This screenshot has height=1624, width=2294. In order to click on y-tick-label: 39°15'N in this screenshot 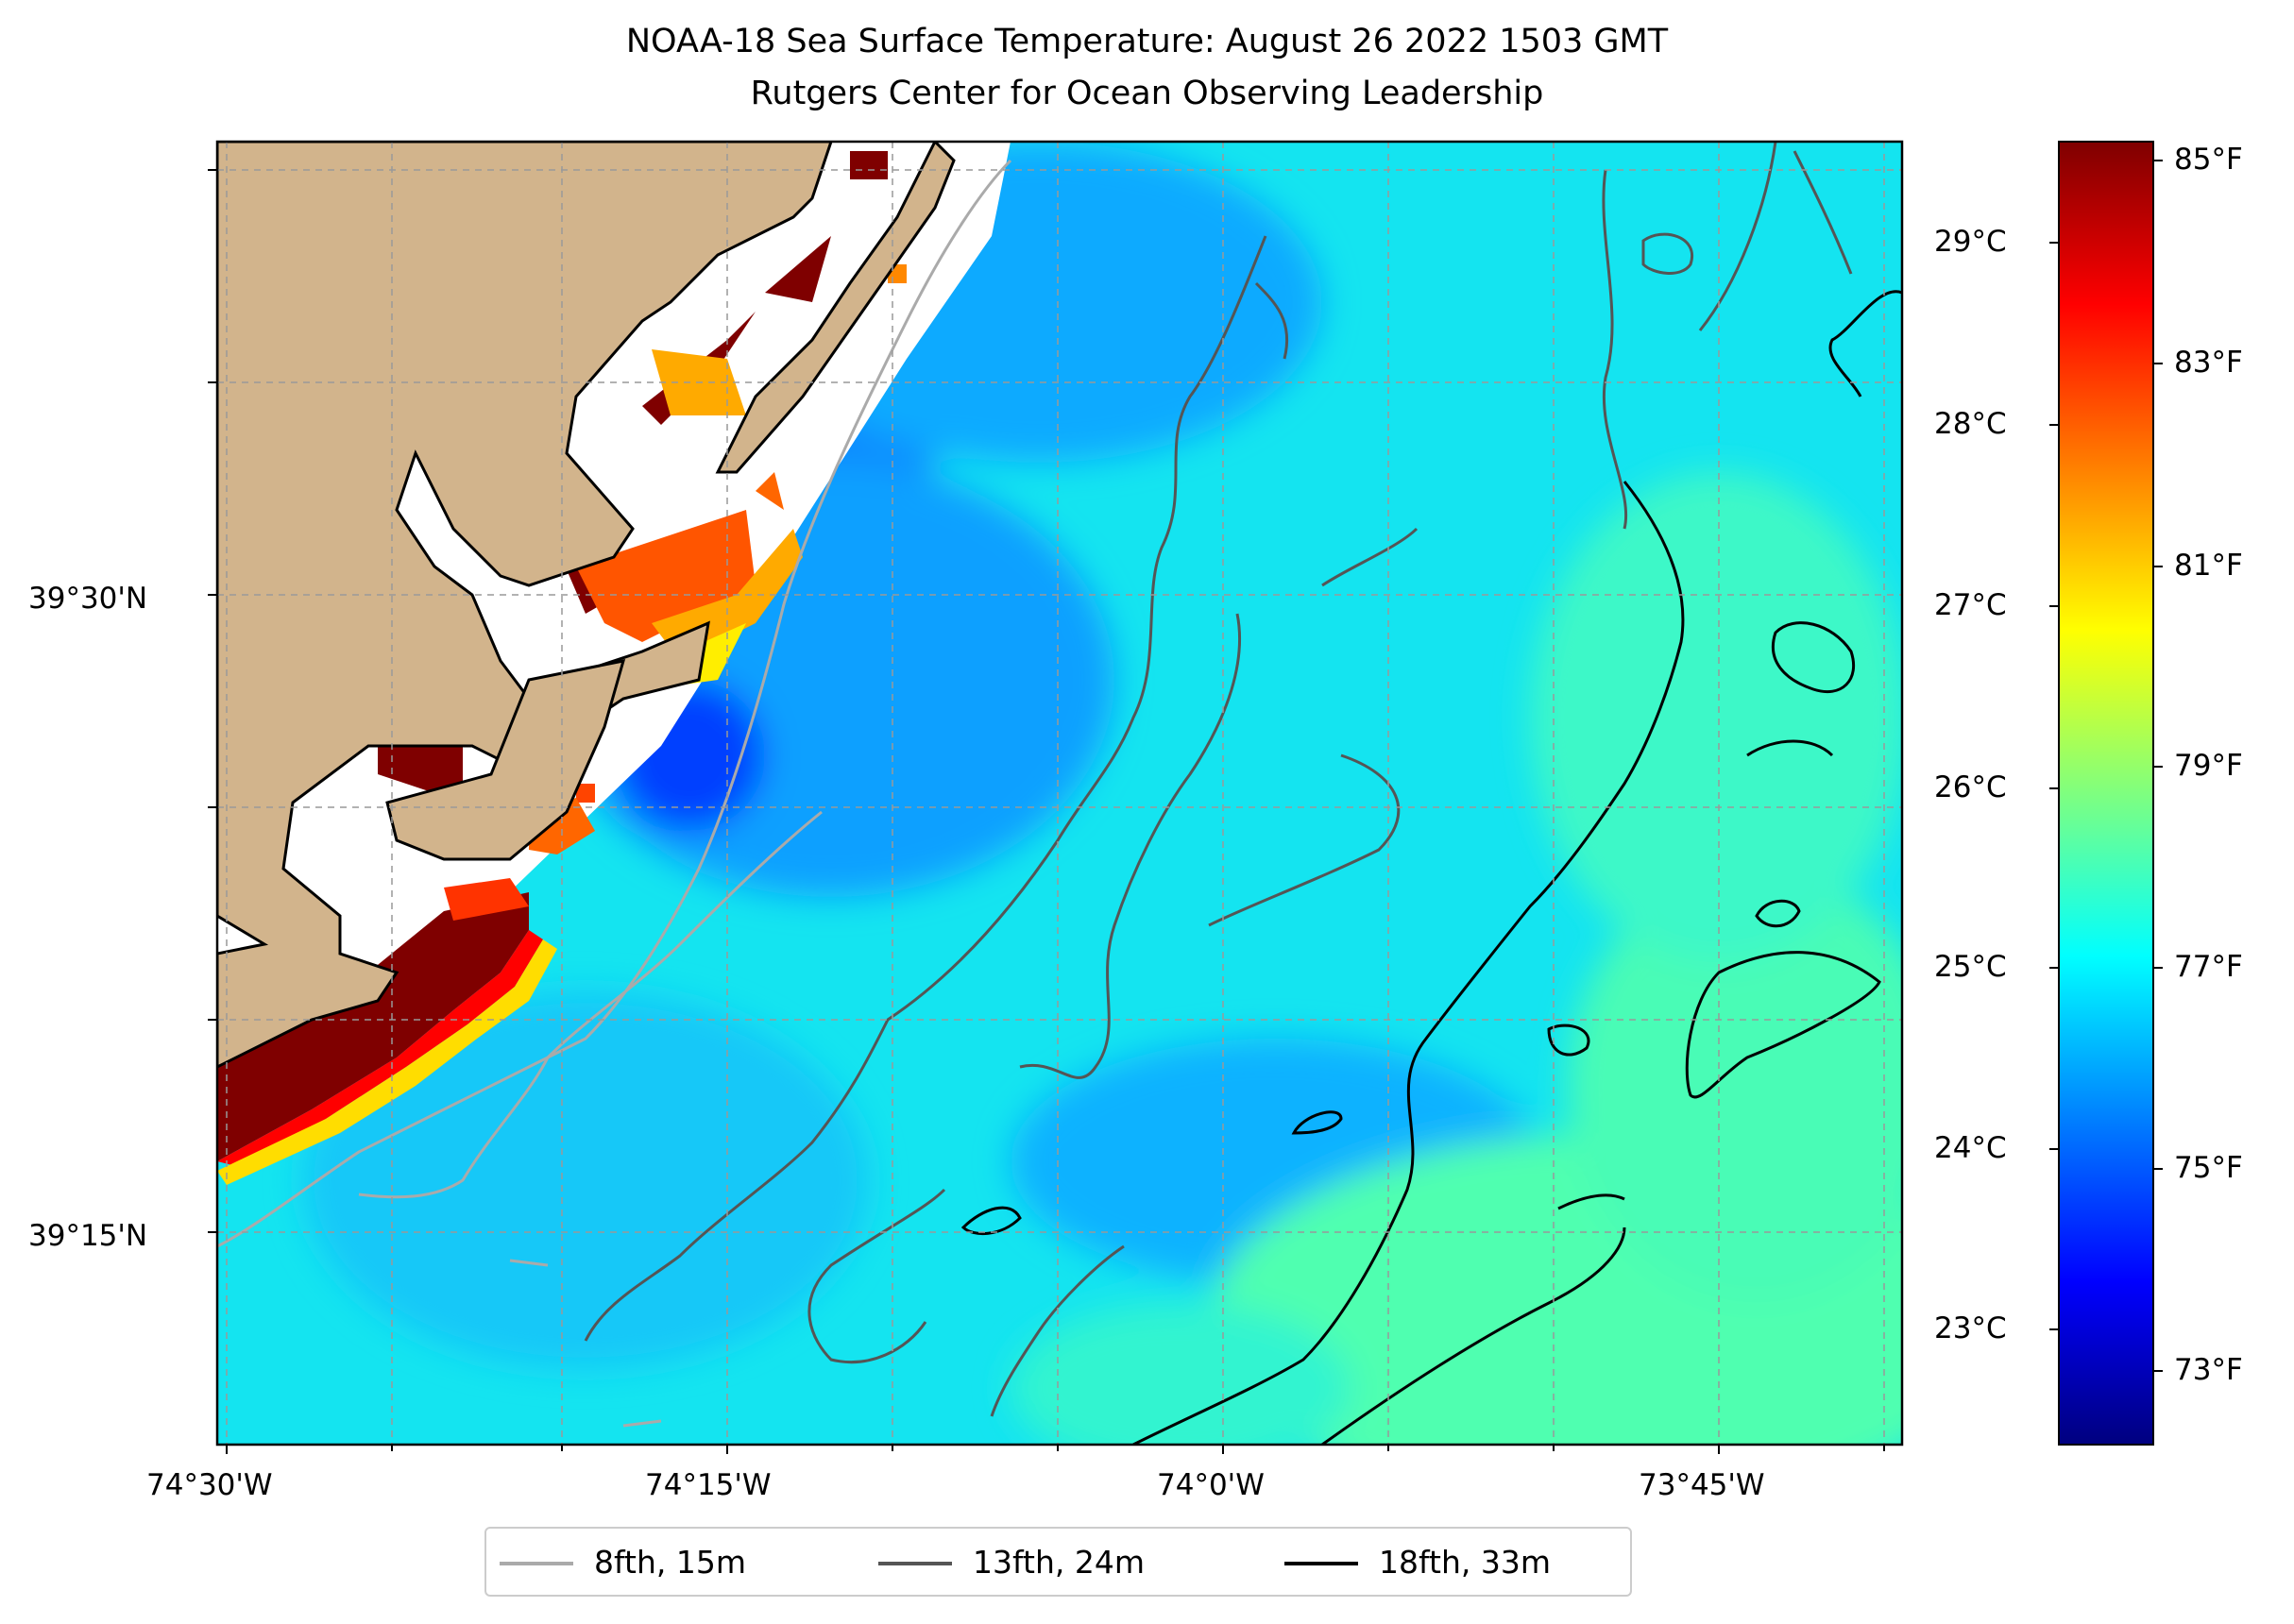, I will do `click(88, 1236)`.